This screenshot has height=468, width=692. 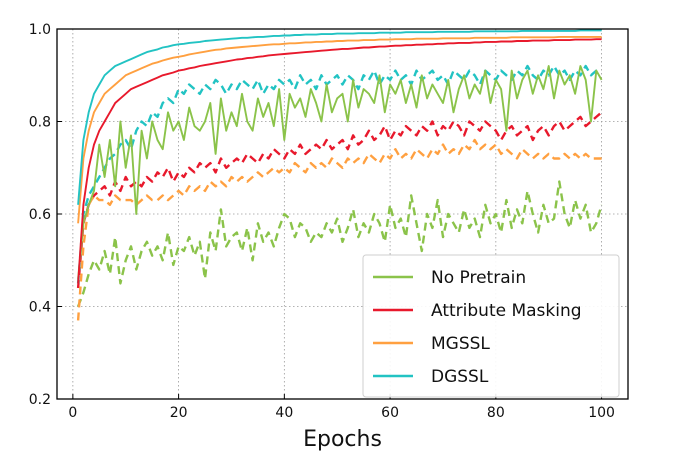 I want to click on y-tick-label: 0.8, so click(x=40, y=123).